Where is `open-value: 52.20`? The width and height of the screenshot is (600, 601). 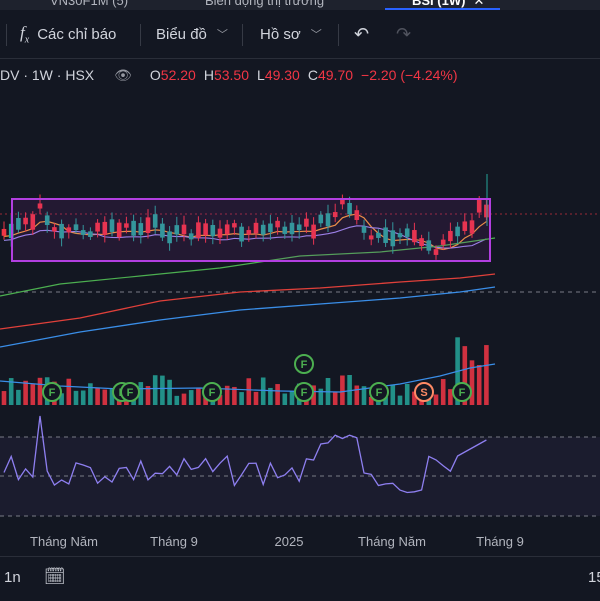
open-value: 52.20 is located at coordinates (178, 75).